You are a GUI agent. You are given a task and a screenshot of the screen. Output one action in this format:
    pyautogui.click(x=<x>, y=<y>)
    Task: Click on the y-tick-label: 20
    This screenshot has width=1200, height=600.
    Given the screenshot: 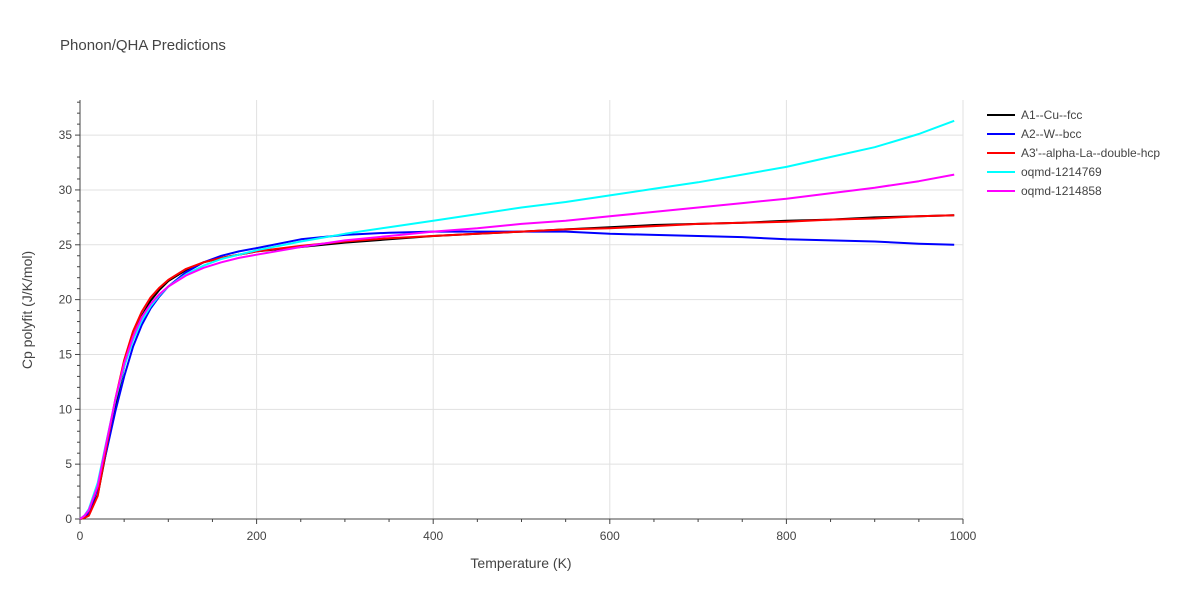 What is the action you would take?
    pyautogui.click(x=66, y=300)
    